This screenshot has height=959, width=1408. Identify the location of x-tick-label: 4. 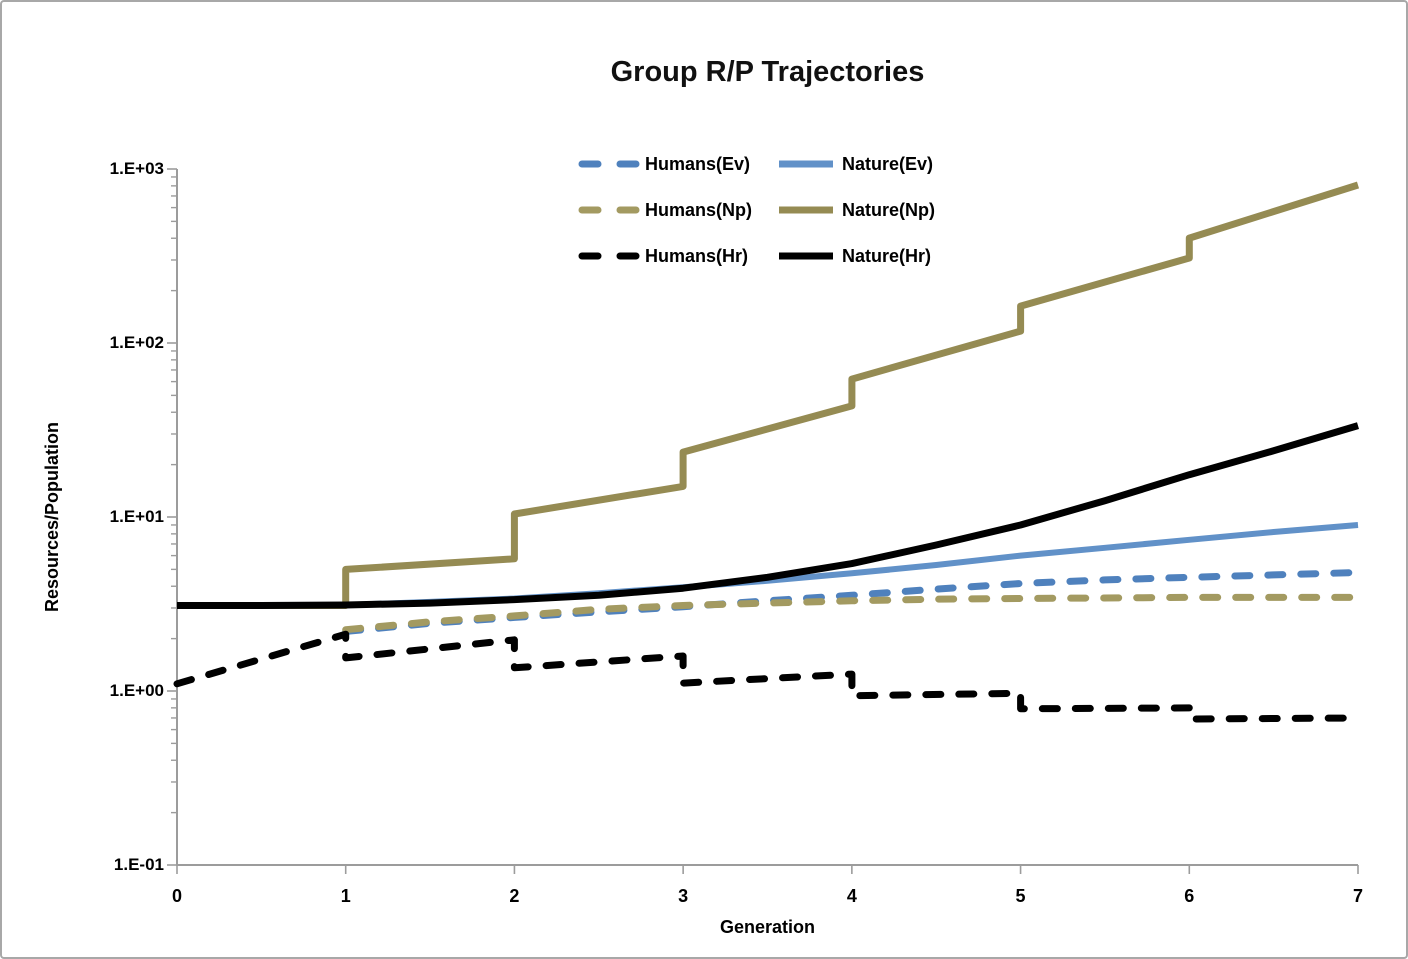
(851, 896).